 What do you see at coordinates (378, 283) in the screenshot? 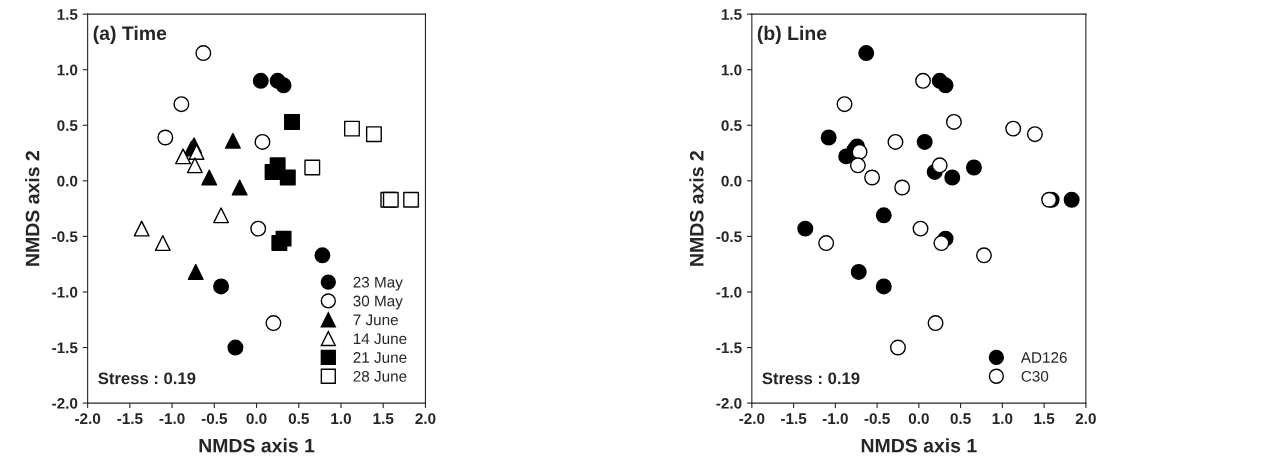
I see `legend-label: 23 May` at bounding box center [378, 283].